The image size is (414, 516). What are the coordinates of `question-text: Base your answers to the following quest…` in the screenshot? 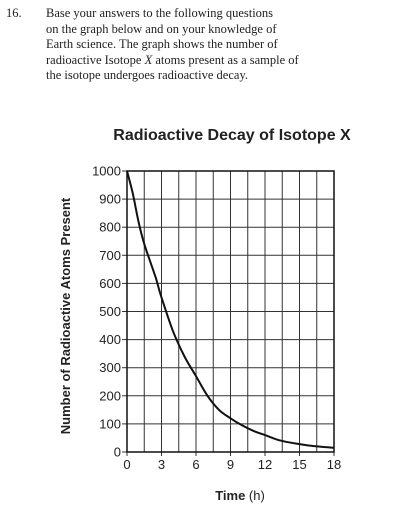 It's located at (221, 45).